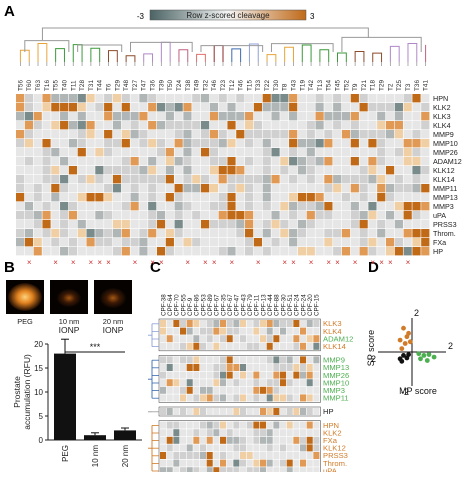 The image size is (474, 477). I want to click on row-label: MMP3, so click(334, 390).